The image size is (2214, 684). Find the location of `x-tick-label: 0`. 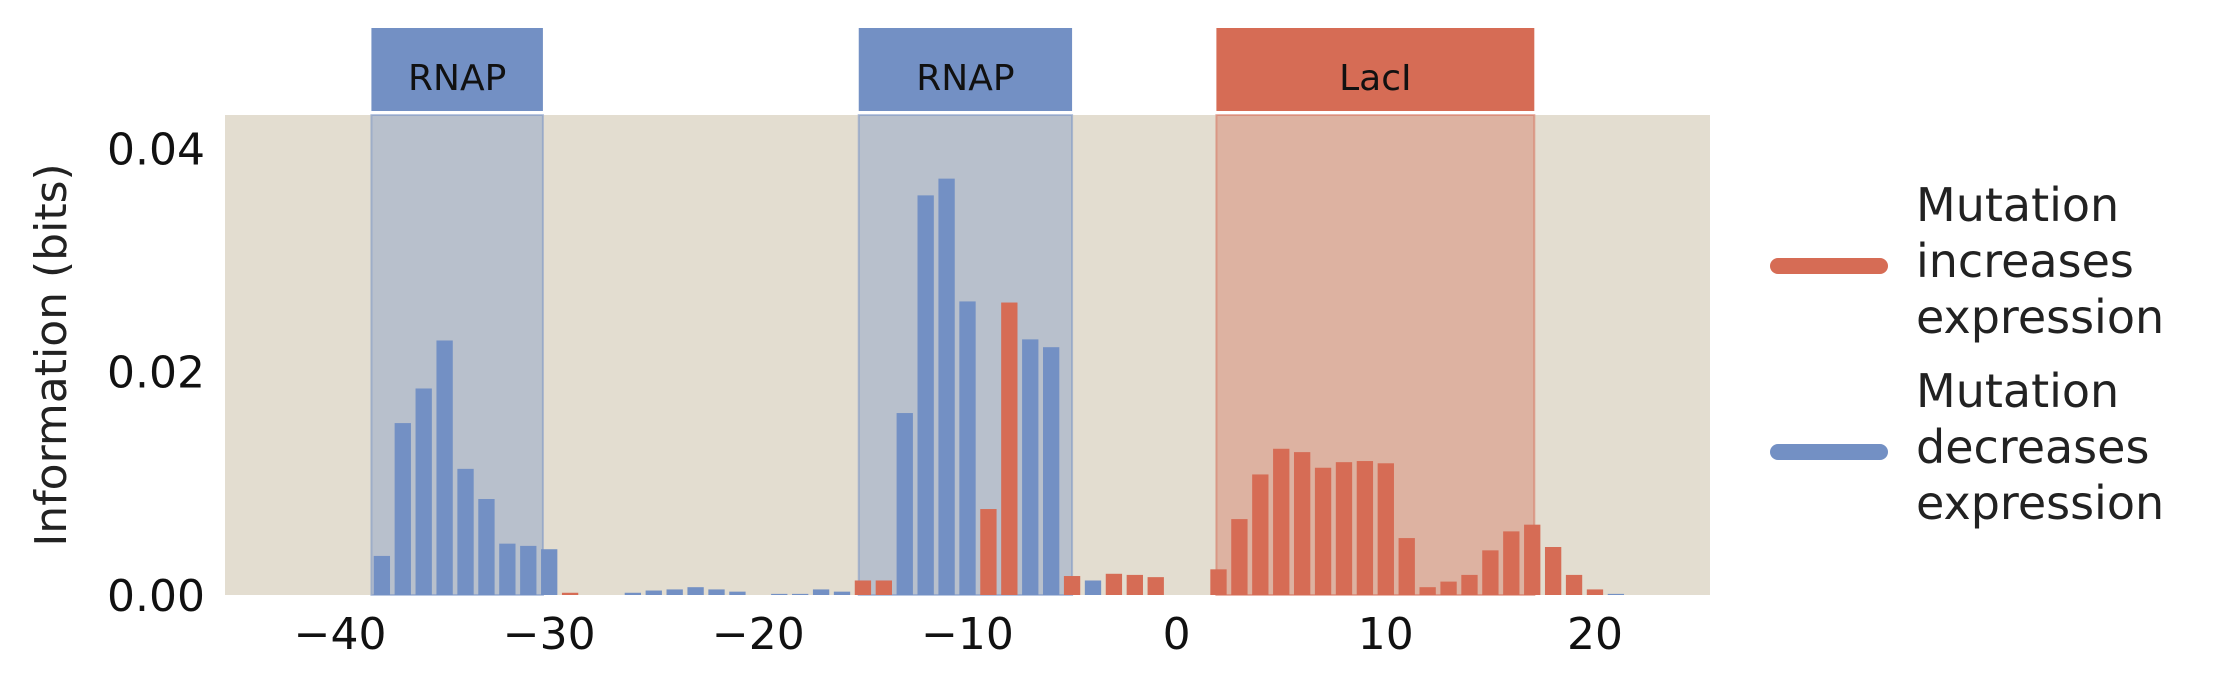

x-tick-label: 0 is located at coordinates (1177, 634).